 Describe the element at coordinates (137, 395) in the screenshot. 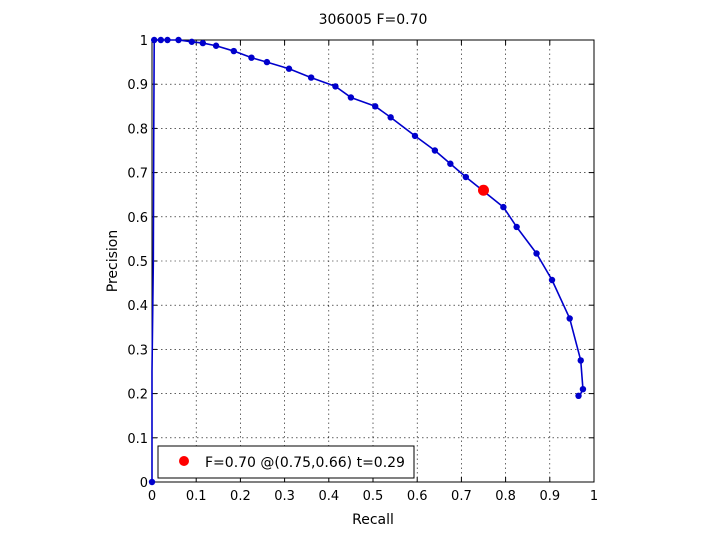

I see `y-tick-label: 0.2` at that location.